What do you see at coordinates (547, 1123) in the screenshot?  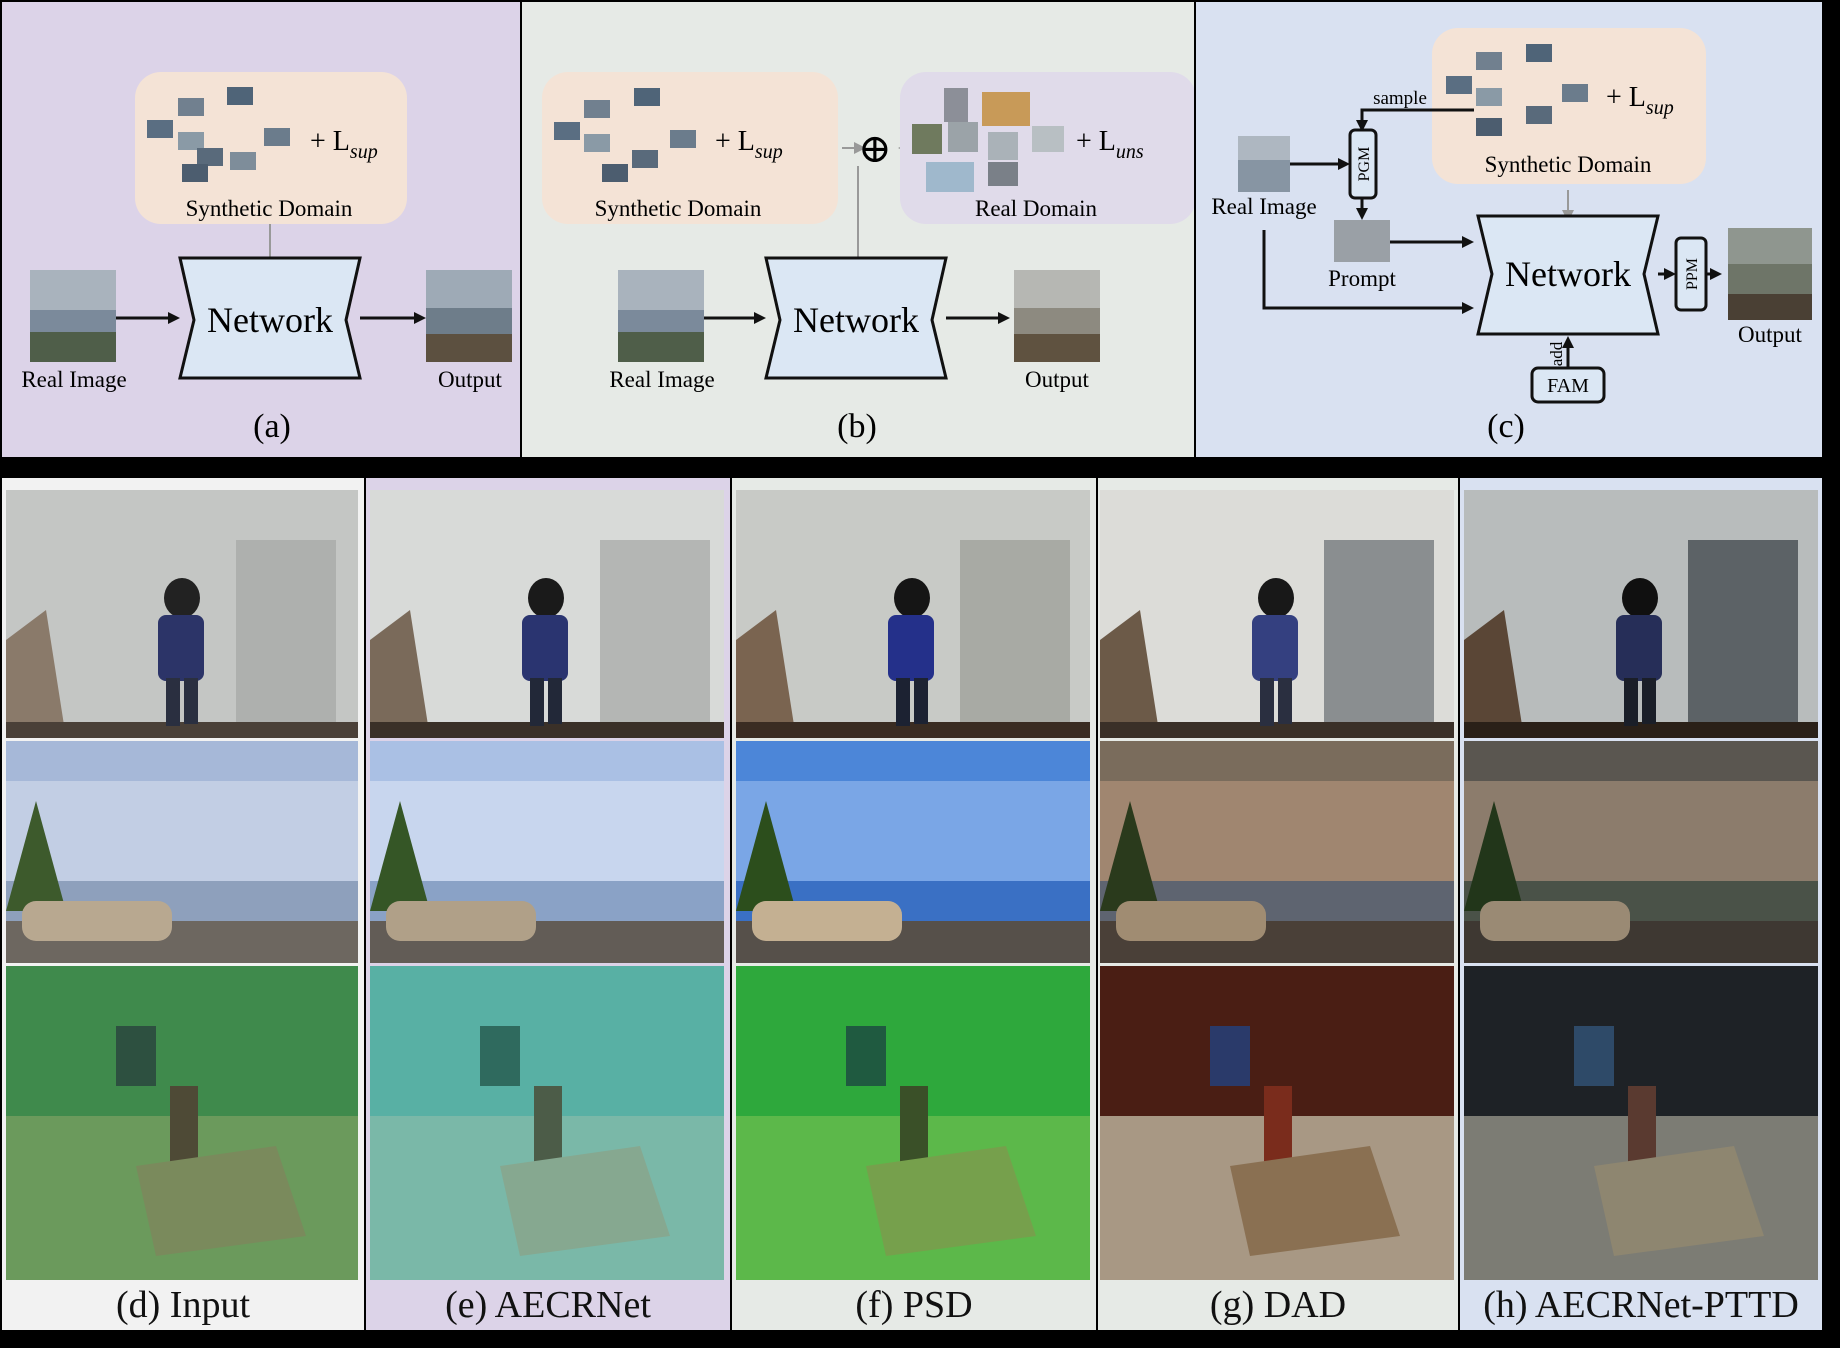 I see `image-aecrnet-row3` at bounding box center [547, 1123].